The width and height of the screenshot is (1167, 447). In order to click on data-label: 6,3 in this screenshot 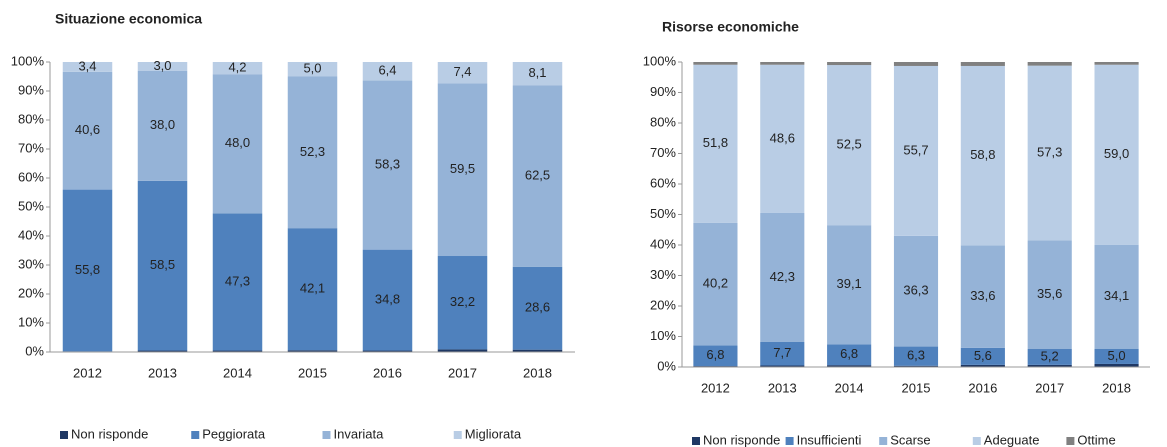, I will do `click(916, 355)`.